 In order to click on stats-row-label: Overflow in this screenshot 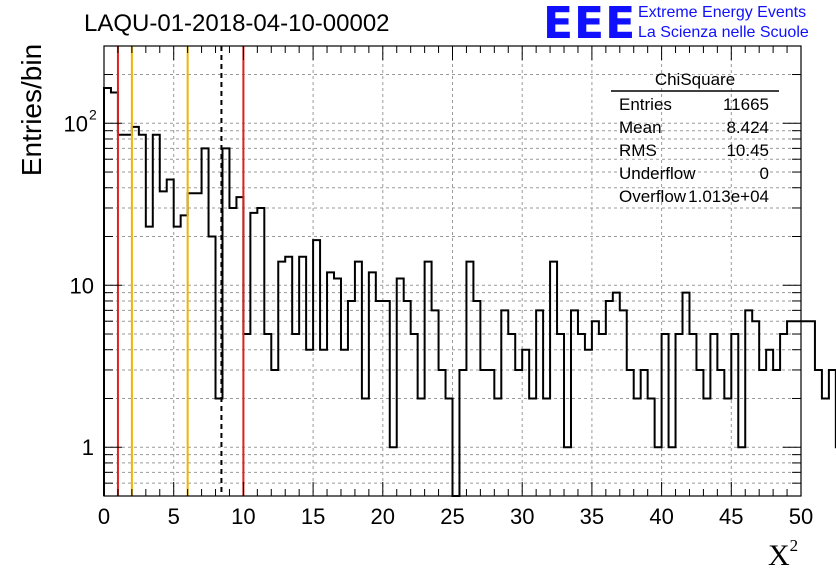, I will do `click(653, 196)`.